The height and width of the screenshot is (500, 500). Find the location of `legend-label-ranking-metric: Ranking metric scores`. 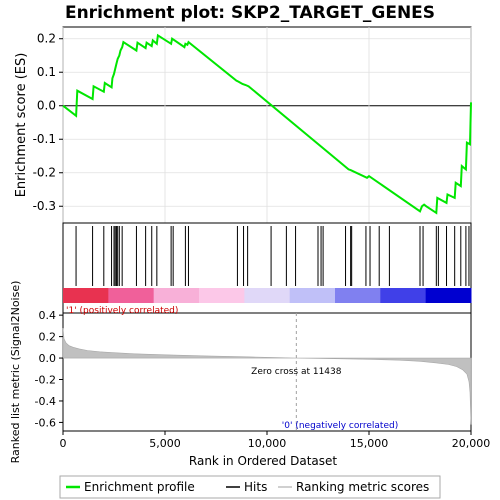

legend-label-ranking-metric: Ranking metric scores is located at coordinates (362, 487).